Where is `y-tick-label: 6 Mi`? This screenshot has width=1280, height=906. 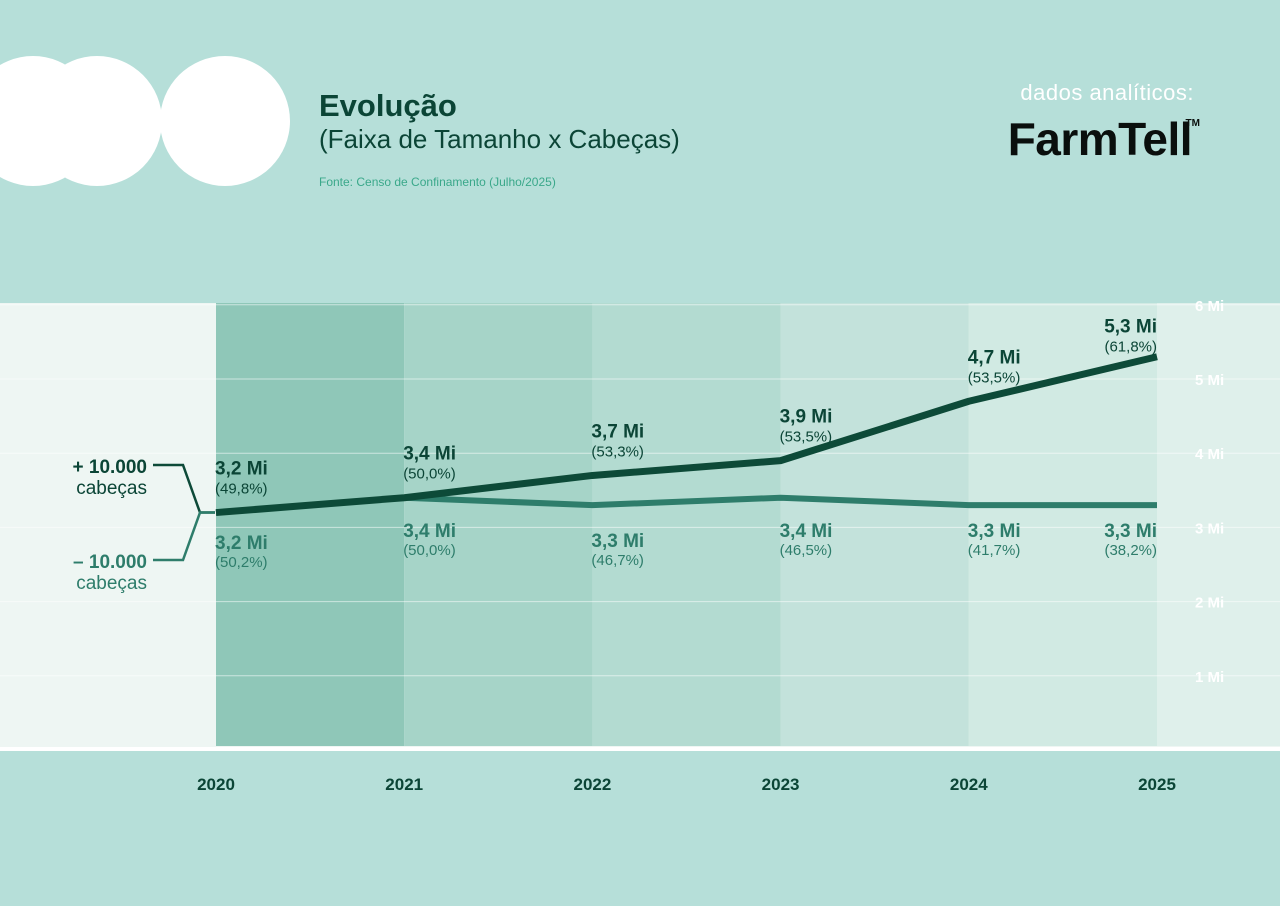 y-tick-label: 6 Mi is located at coordinates (1209, 306).